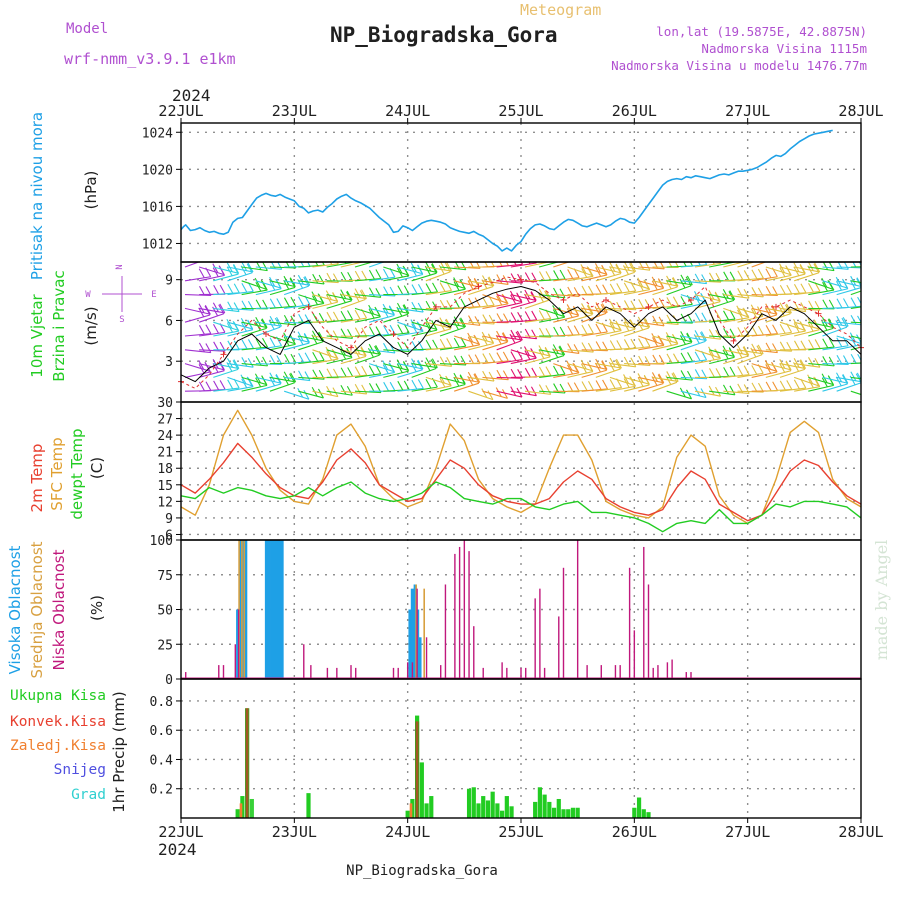 Image resolution: width=900 pixels, height=900 pixels. What do you see at coordinates (91, 325) in the screenshot?
I see `wind-unit-label: (m/s)` at bounding box center [91, 325].